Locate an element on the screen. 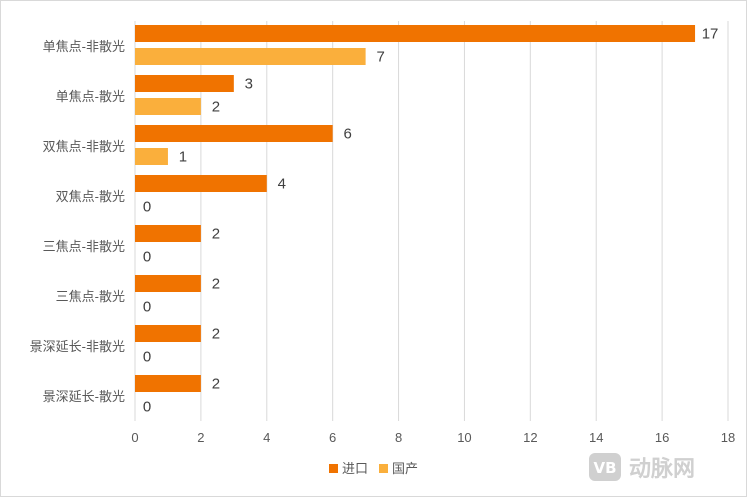 This screenshot has width=747, height=497. category-label: 双焦点-非散光 is located at coordinates (84, 146).